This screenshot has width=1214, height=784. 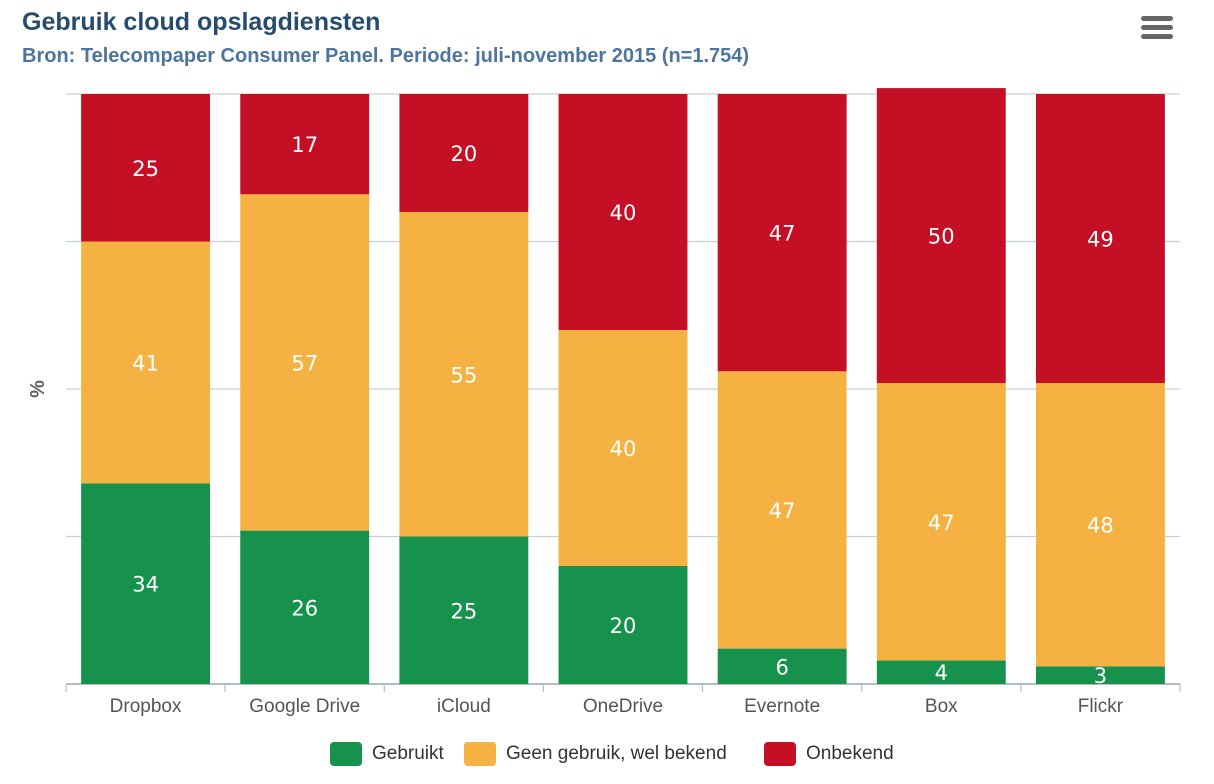 I want to click on y-axis-label: %, so click(x=38, y=389).